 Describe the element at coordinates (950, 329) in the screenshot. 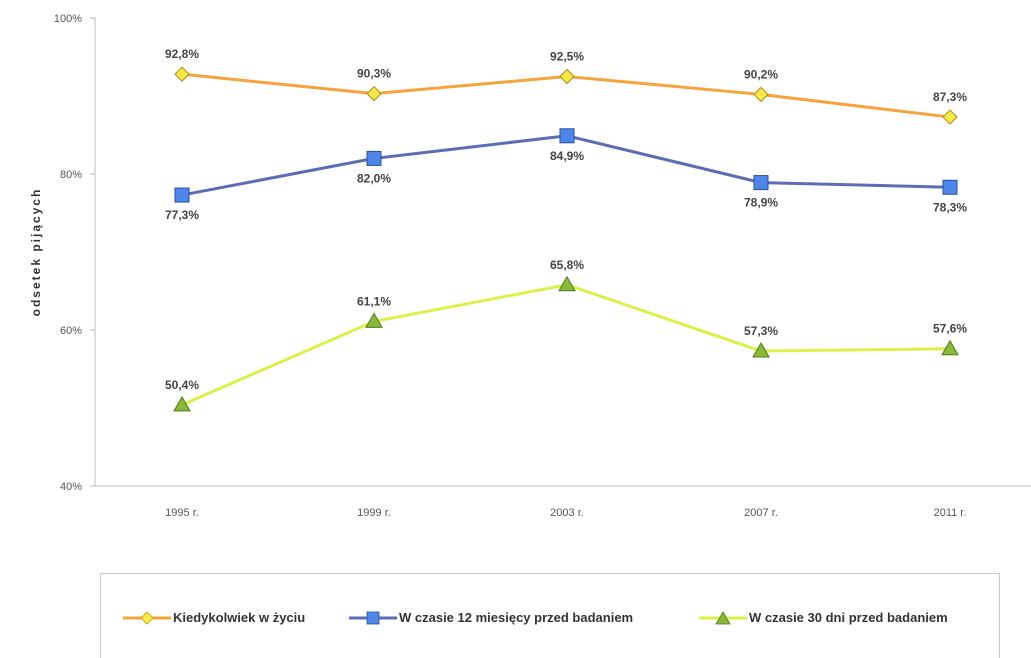

I see `data-label: 57,6%` at that location.